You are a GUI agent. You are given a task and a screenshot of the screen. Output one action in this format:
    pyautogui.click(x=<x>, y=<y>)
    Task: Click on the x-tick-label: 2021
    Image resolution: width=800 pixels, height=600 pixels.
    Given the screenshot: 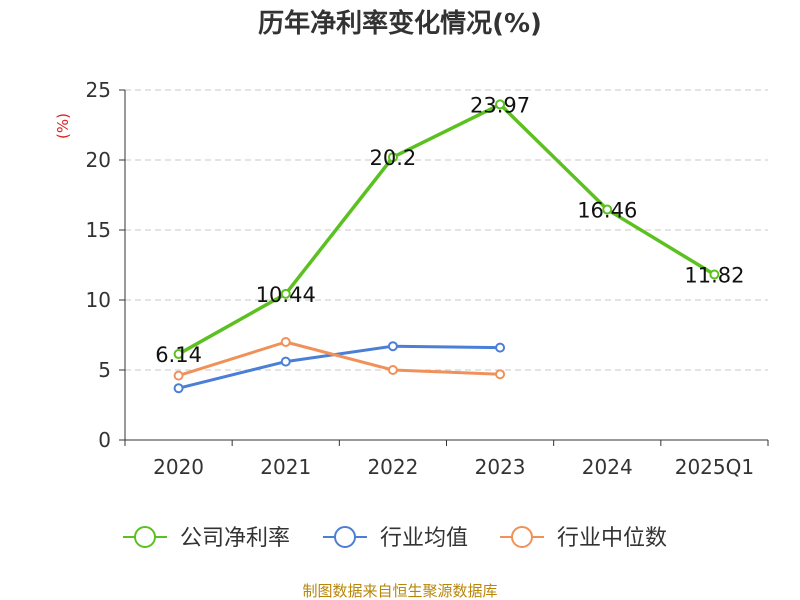 What is the action you would take?
    pyautogui.click(x=285, y=467)
    